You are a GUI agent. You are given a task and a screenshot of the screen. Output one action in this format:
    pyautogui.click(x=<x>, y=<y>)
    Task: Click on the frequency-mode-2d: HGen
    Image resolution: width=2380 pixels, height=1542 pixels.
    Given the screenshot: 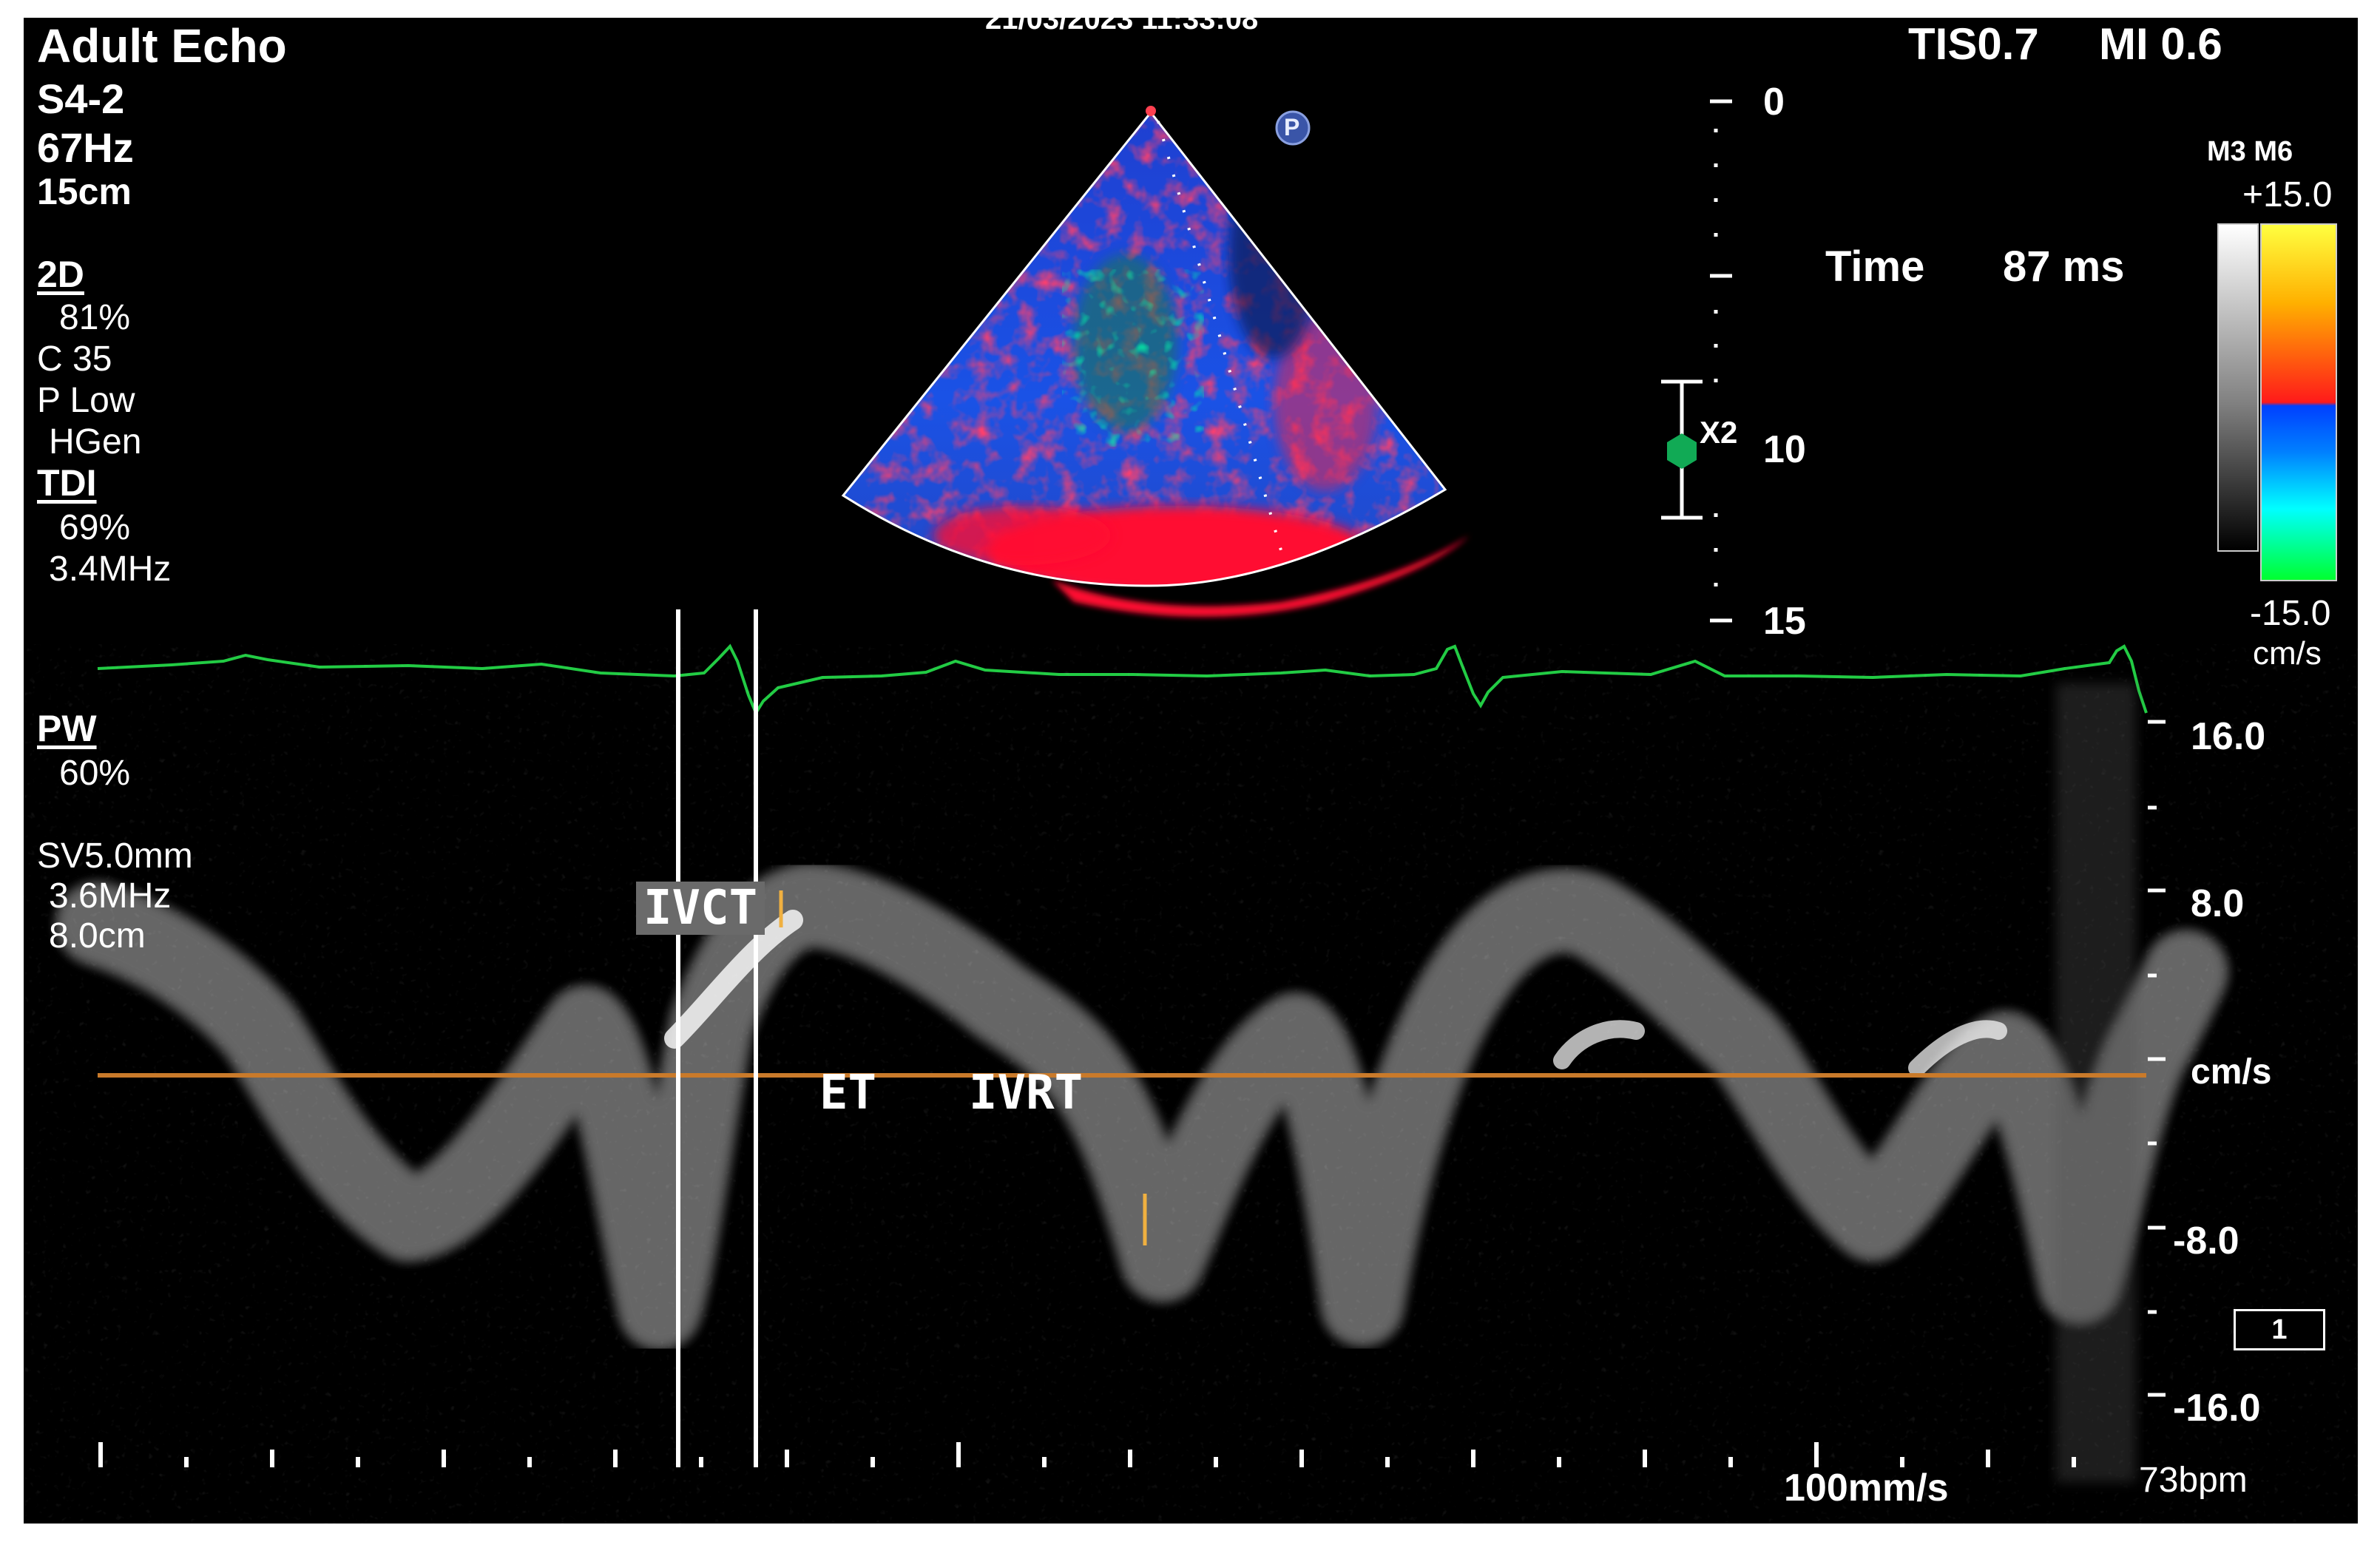 What is the action you would take?
    pyautogui.click(x=96, y=442)
    